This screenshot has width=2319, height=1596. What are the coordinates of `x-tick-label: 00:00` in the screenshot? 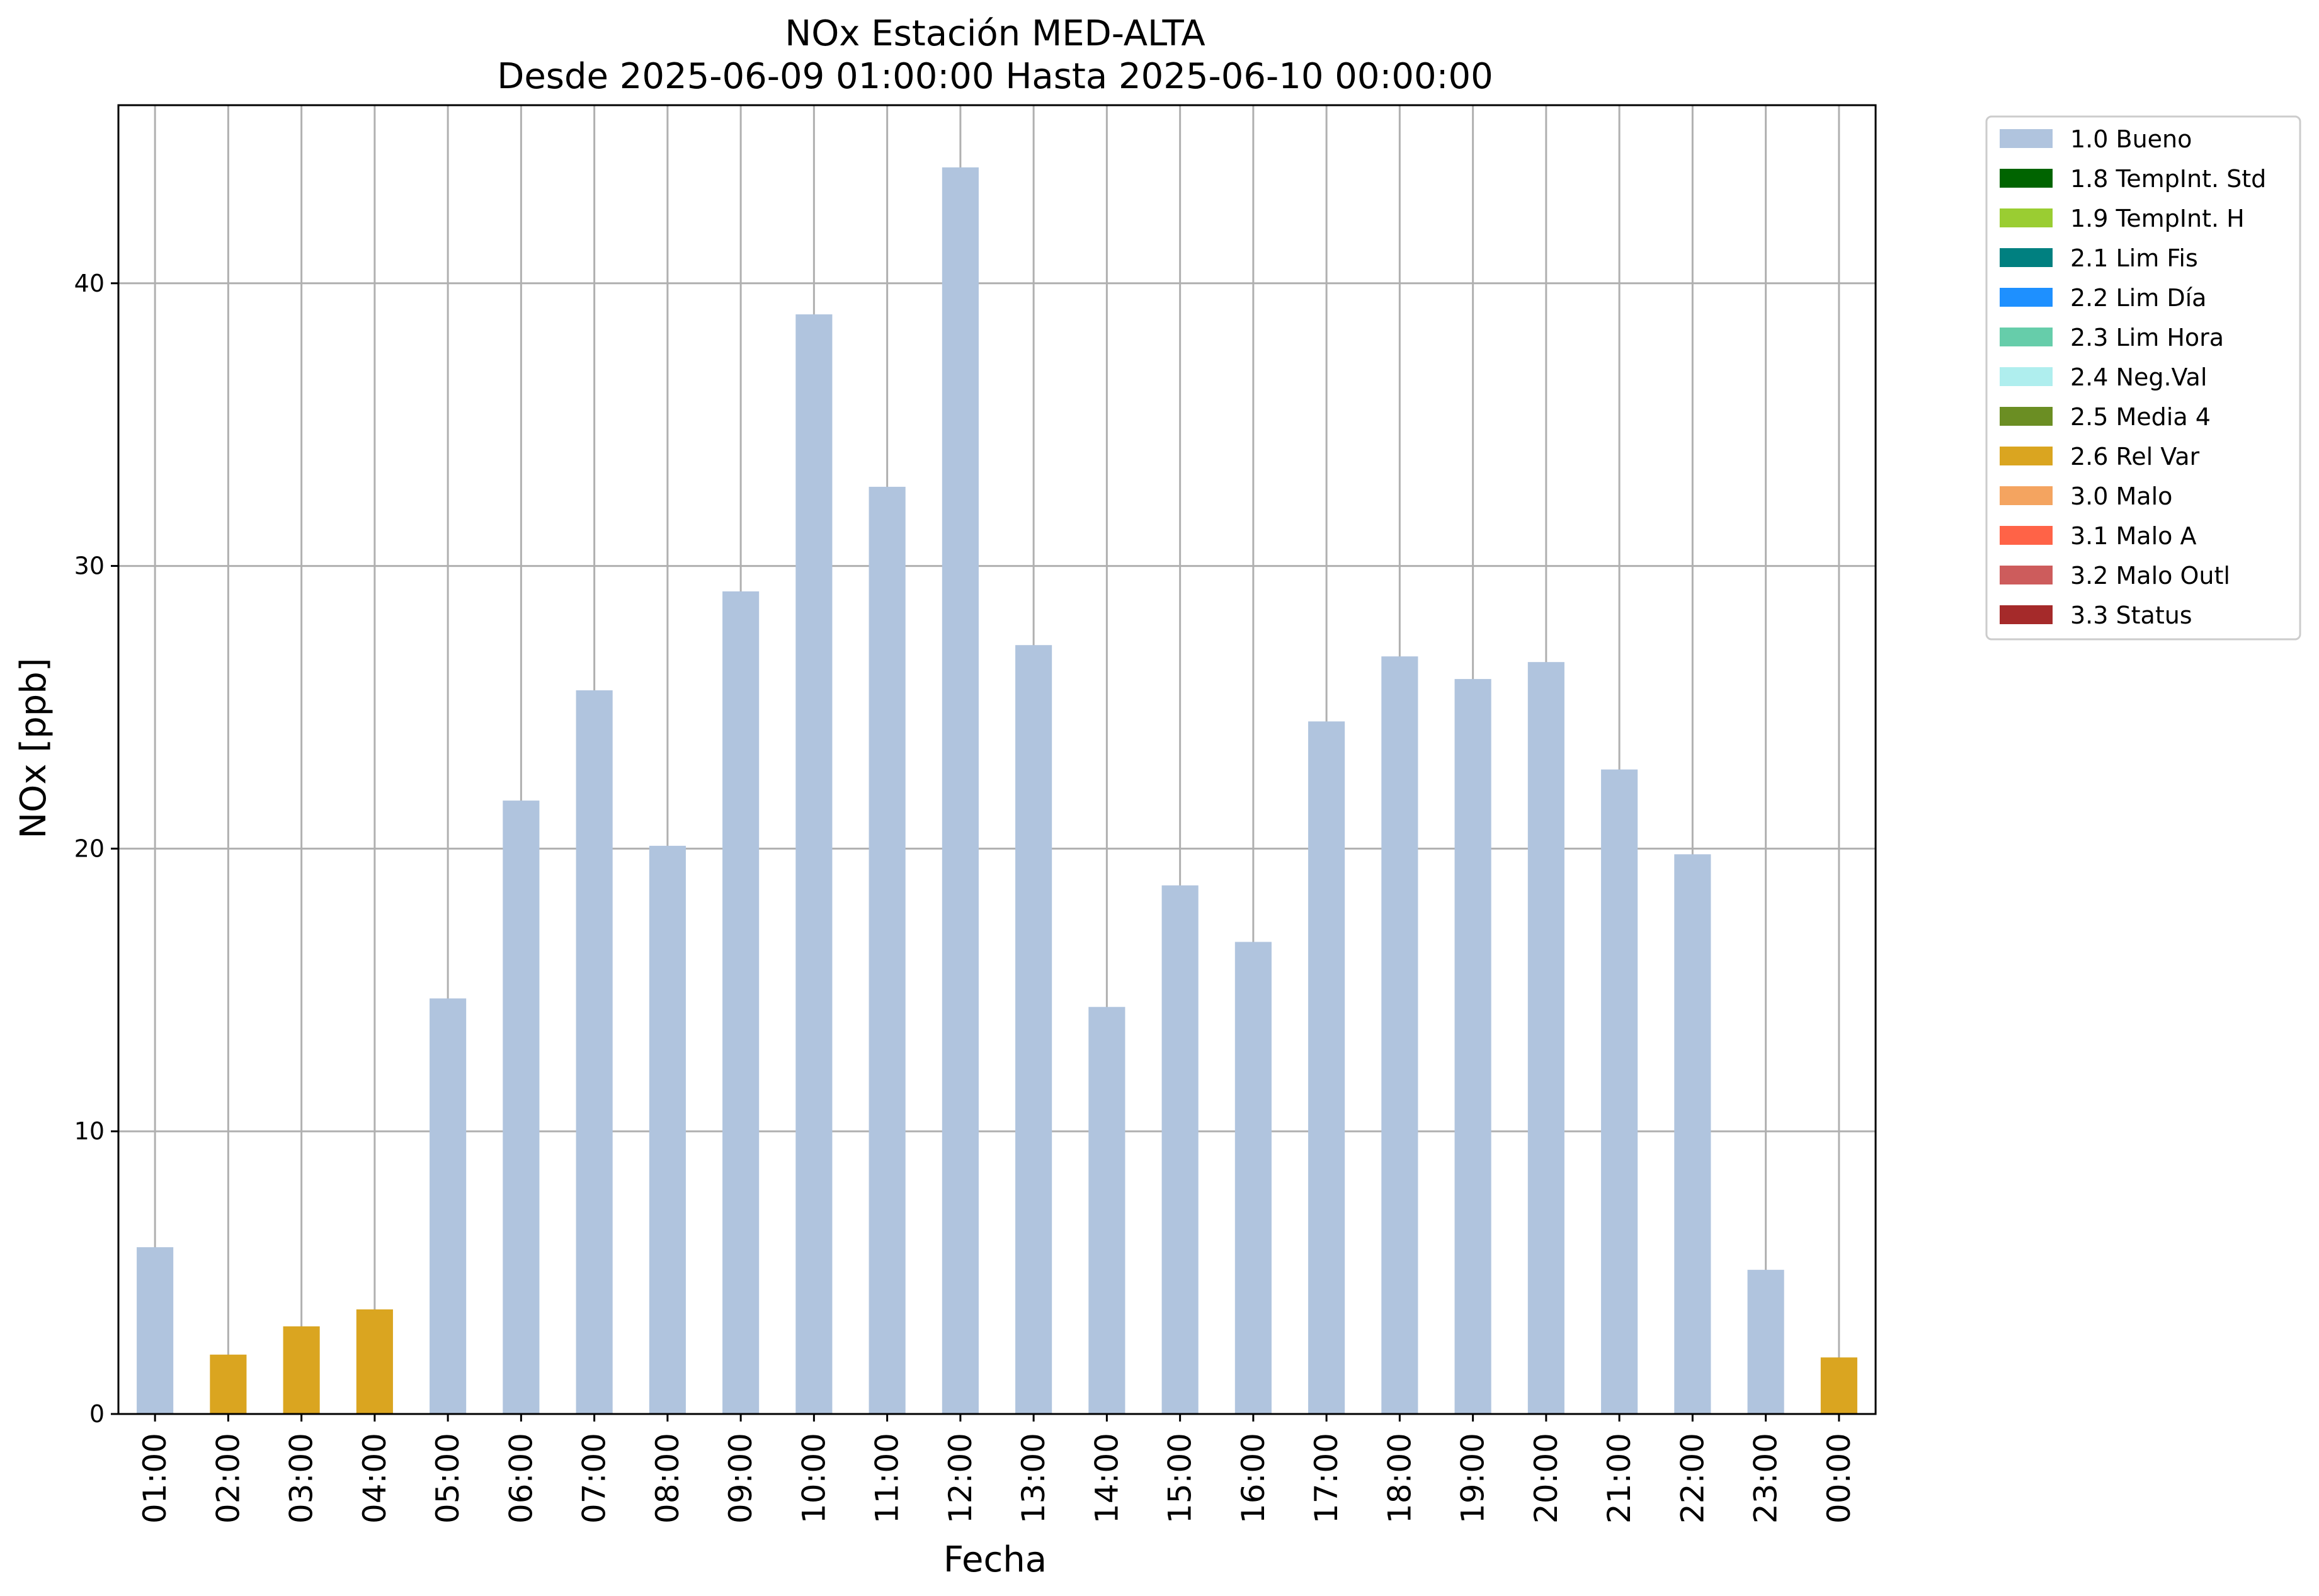 It's located at (1839, 1478).